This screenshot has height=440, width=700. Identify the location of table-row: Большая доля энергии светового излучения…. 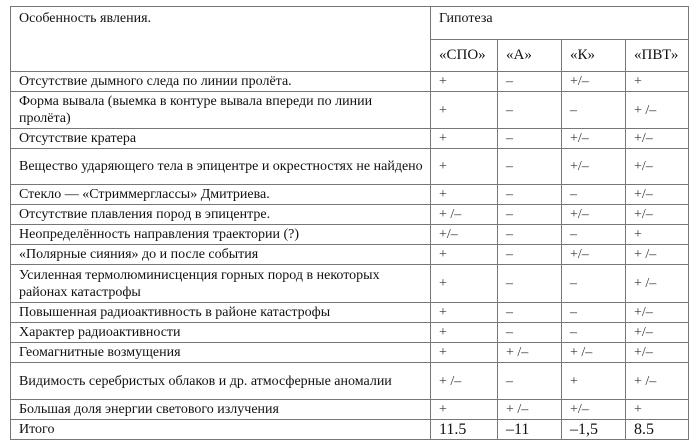
(350, 409).